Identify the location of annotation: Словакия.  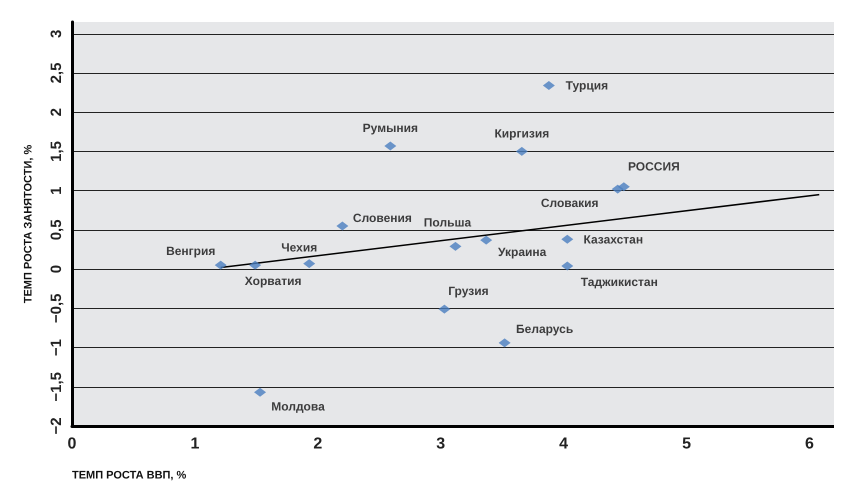
(569, 203).